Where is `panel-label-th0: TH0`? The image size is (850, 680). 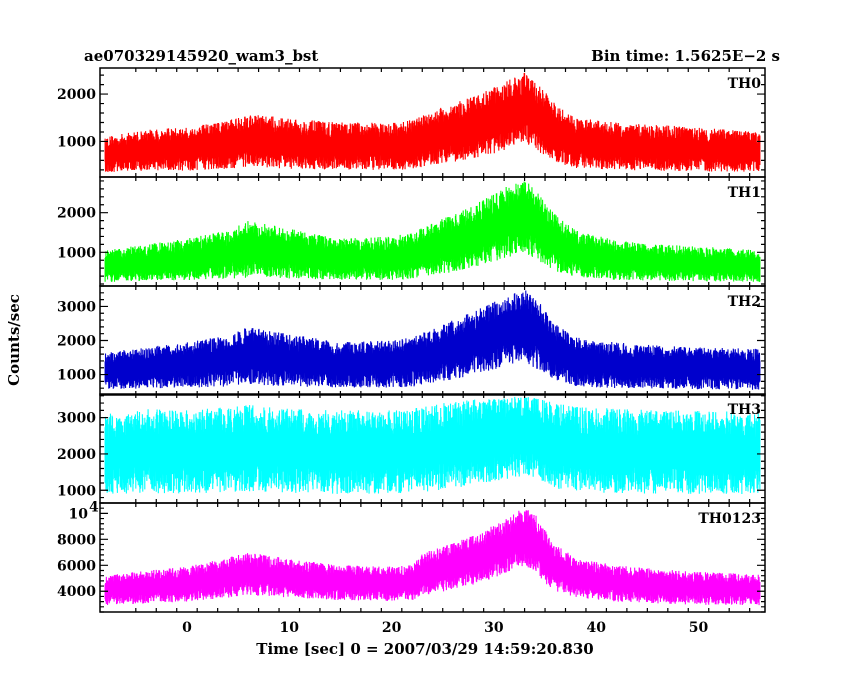 panel-label-th0: TH0 is located at coordinates (745, 84).